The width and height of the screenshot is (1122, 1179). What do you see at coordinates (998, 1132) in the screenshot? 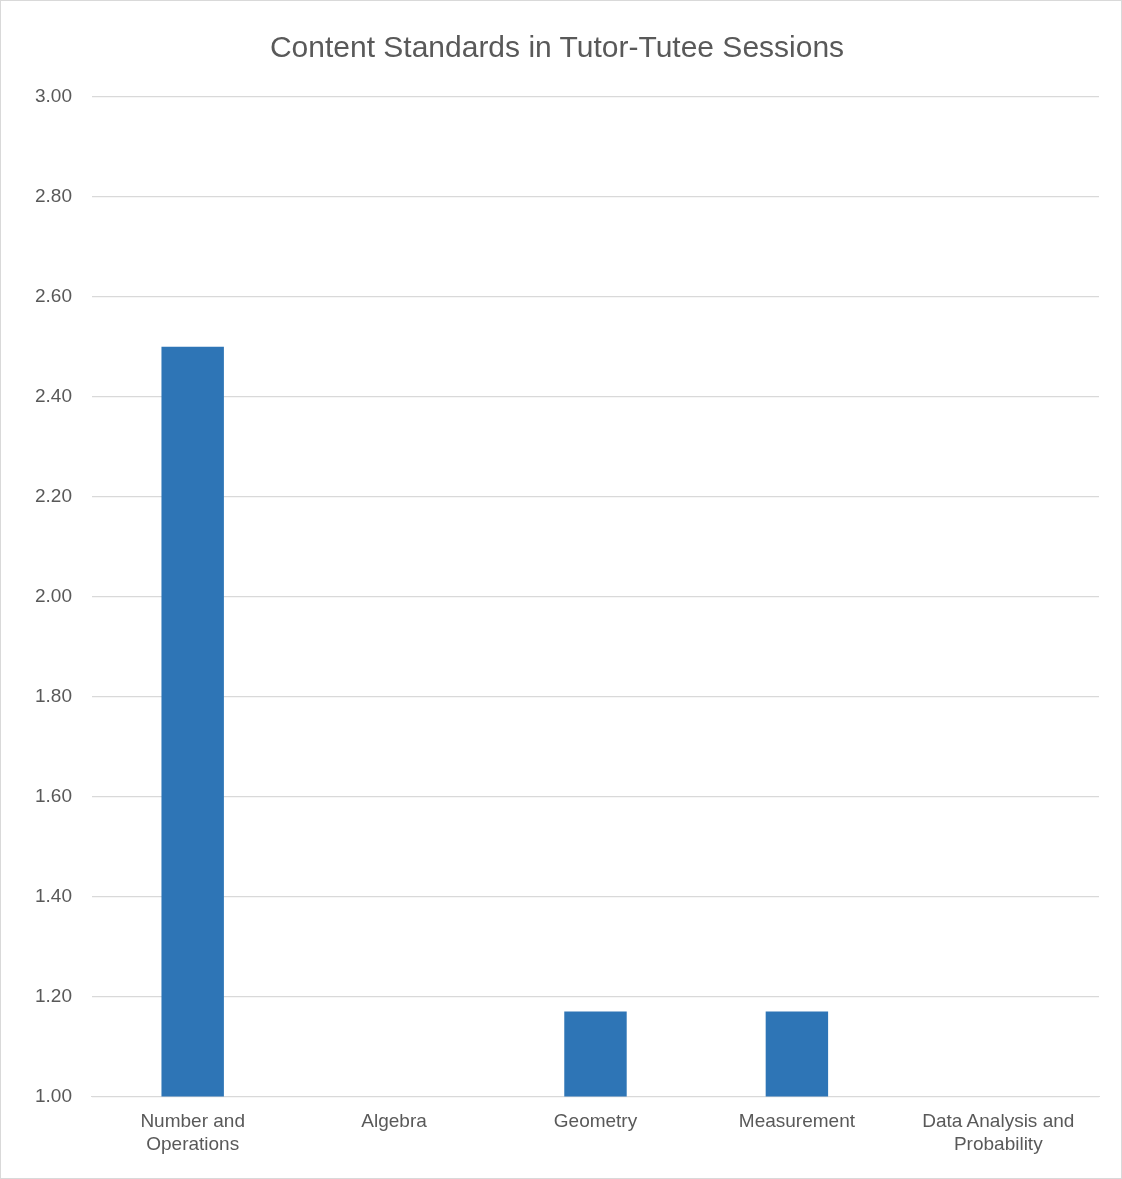
I see `x-tick-label: Data Analysis and Probability` at bounding box center [998, 1132].